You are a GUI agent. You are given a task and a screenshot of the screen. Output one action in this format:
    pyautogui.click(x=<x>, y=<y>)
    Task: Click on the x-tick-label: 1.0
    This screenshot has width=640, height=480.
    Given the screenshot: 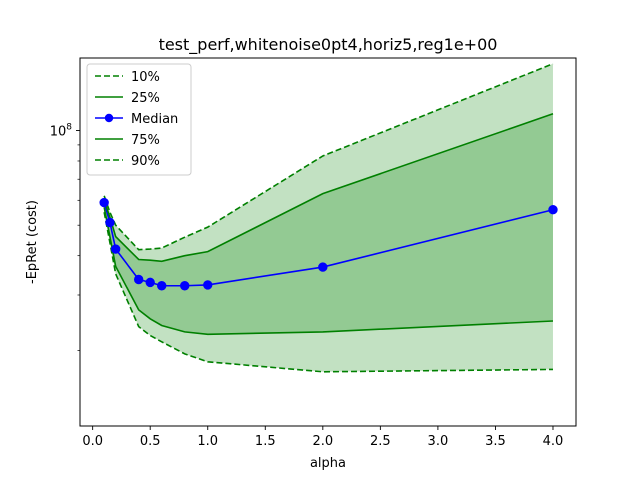 What is the action you would take?
    pyautogui.click(x=207, y=441)
    